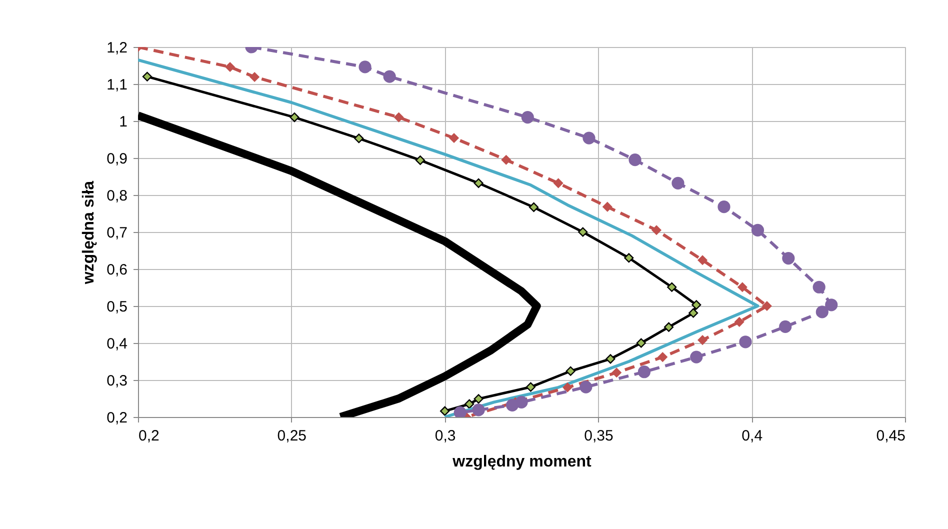  I want to click on y-tick-label: 0,4, so click(117, 344).